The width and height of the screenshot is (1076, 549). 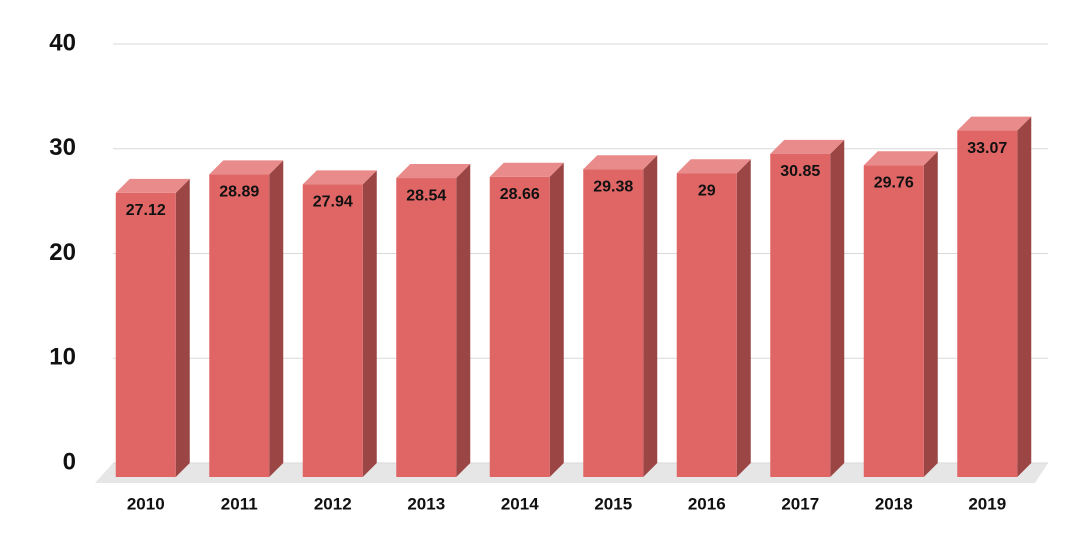 I want to click on value-label: 29.38, so click(x=613, y=186).